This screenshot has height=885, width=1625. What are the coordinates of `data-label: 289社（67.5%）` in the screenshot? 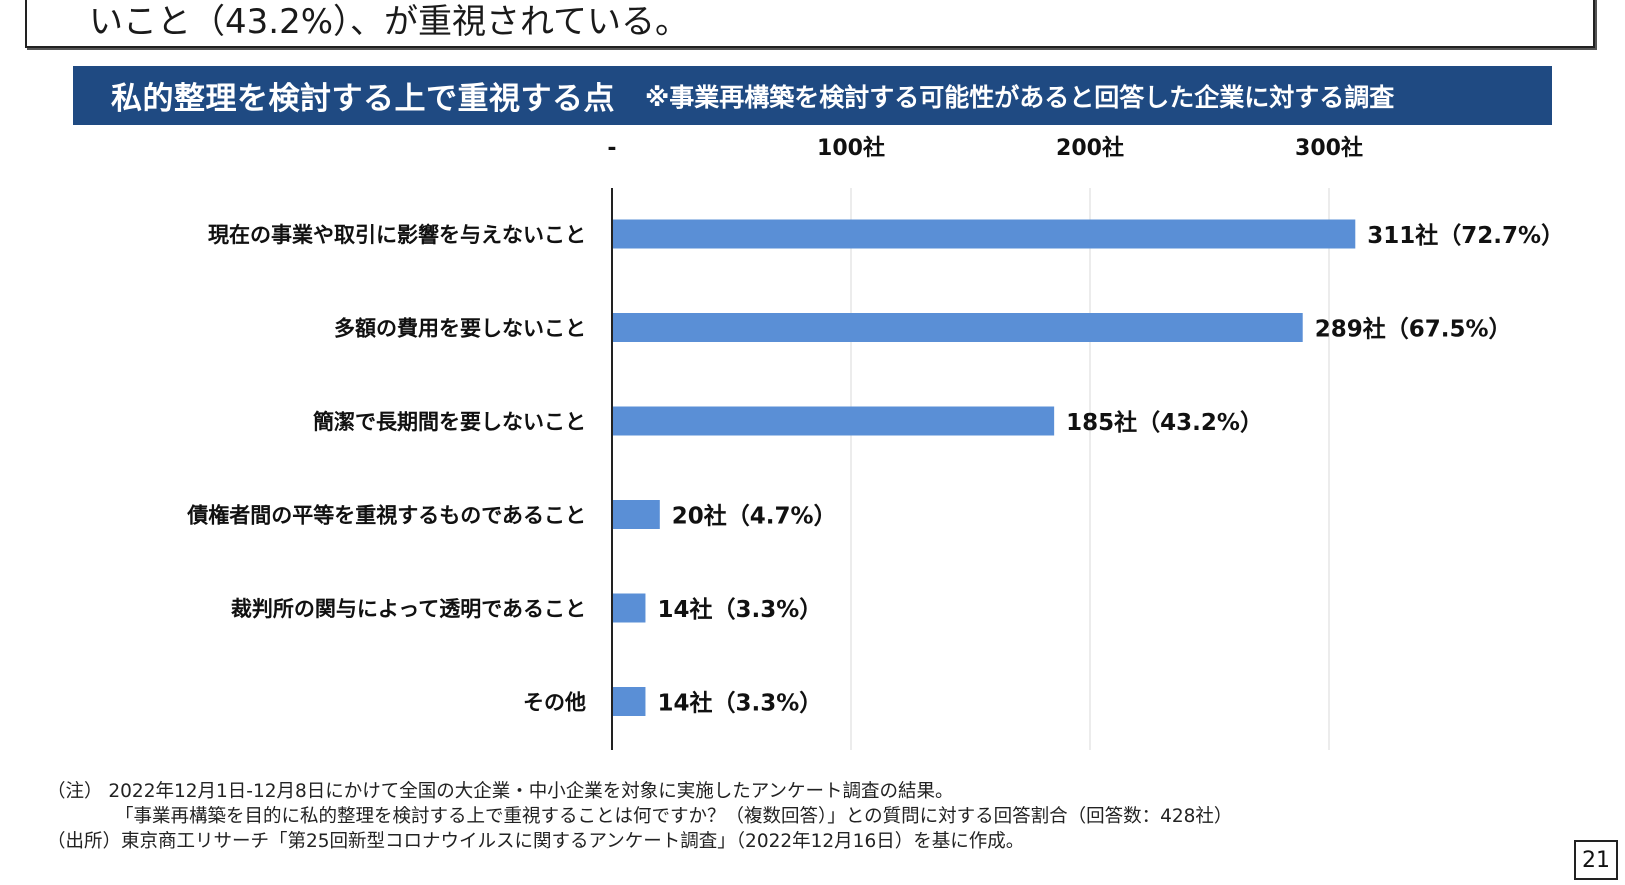 It's located at (1413, 329).